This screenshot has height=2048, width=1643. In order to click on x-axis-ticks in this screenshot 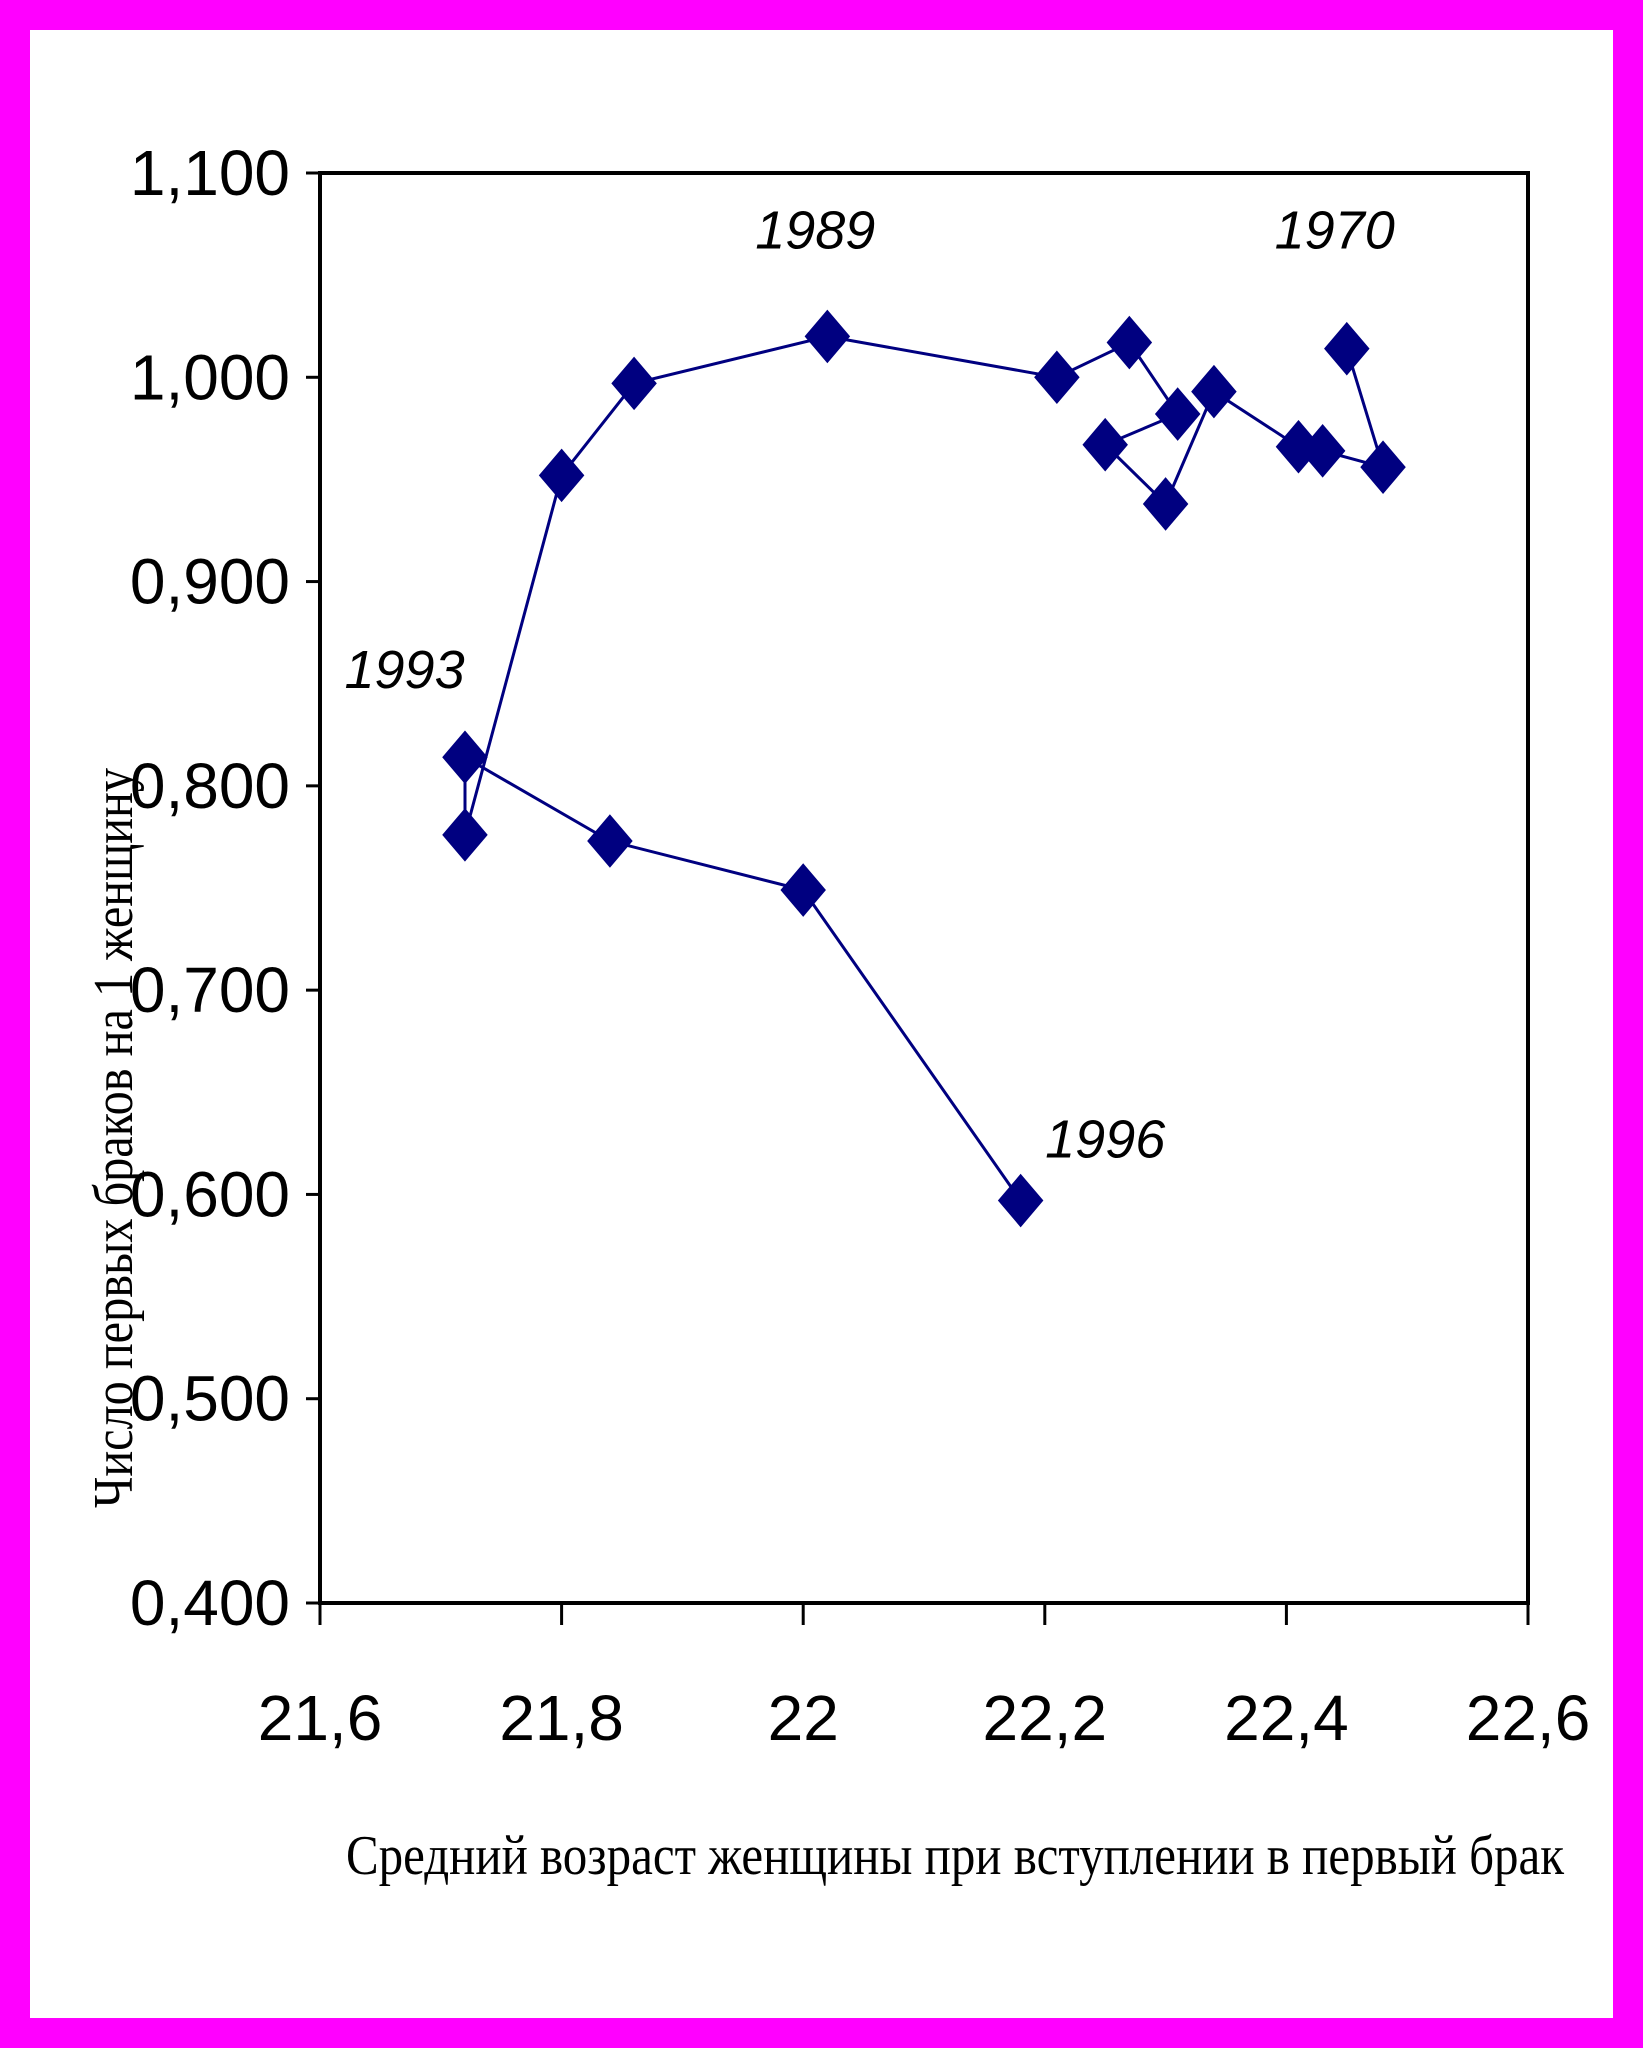, I will do `click(924, 1614)`.